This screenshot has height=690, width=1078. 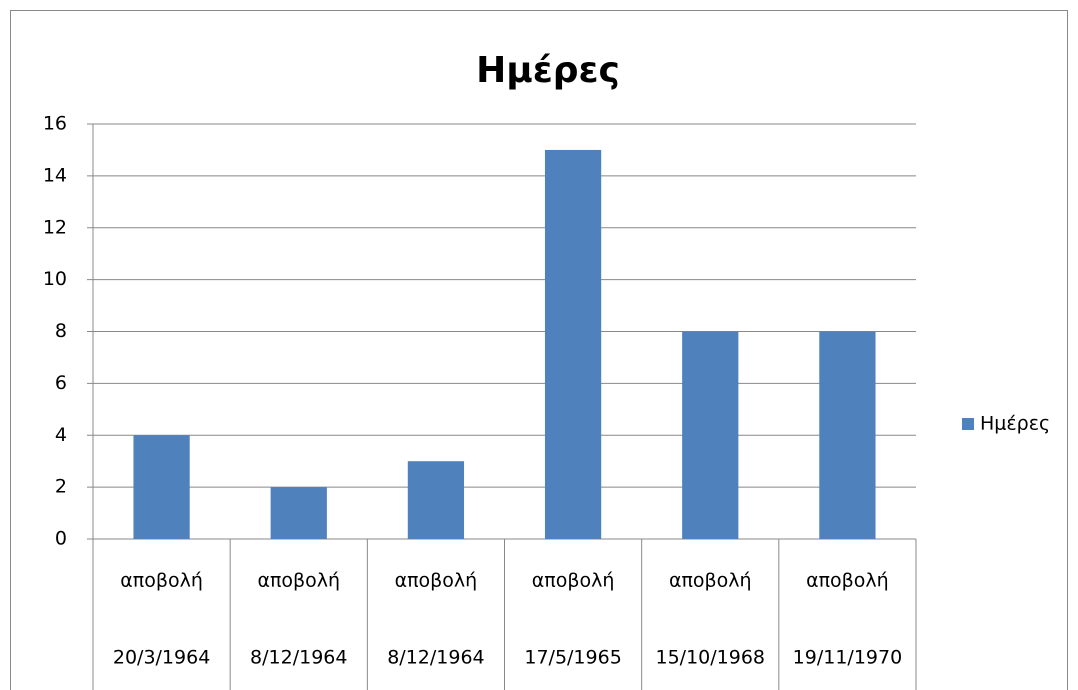 I want to click on y-tick-label: 6, so click(x=61, y=383).